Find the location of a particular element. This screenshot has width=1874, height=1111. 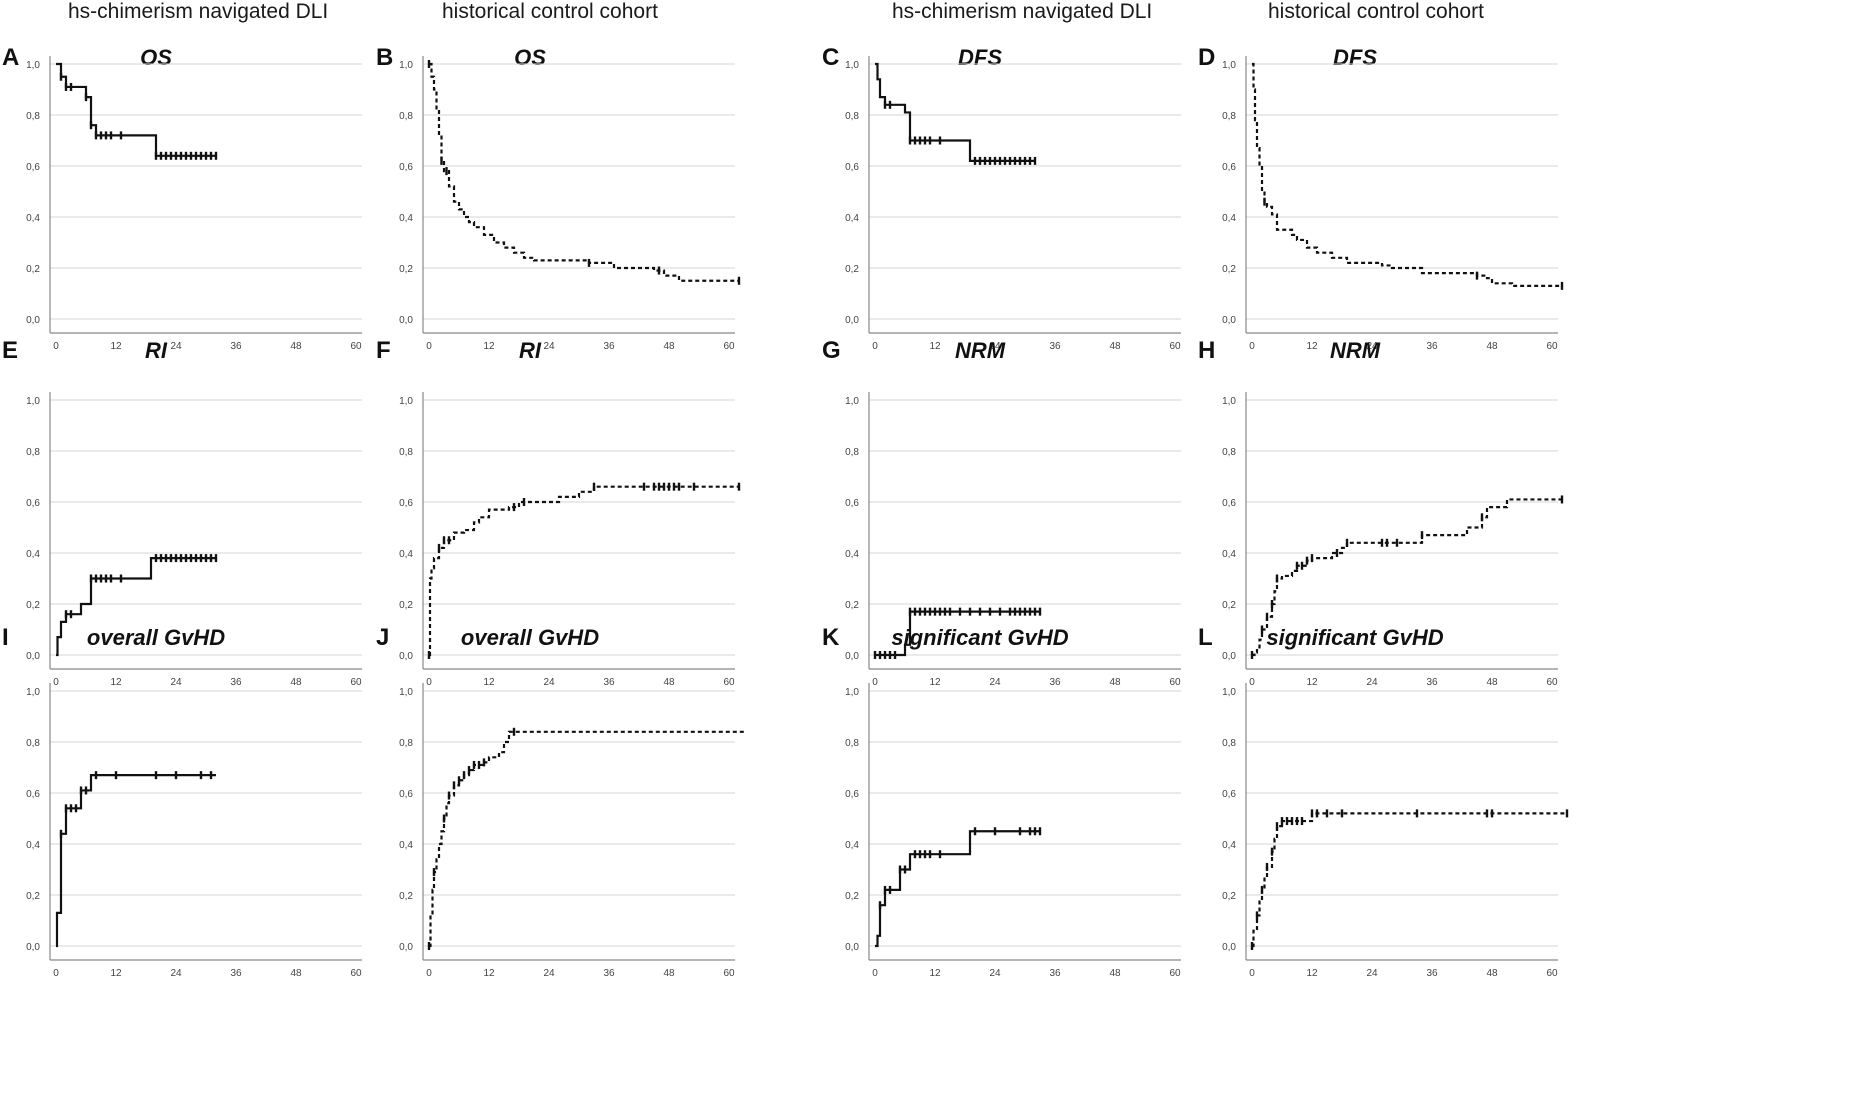

panel-title: NRM is located at coordinates (980, 350).